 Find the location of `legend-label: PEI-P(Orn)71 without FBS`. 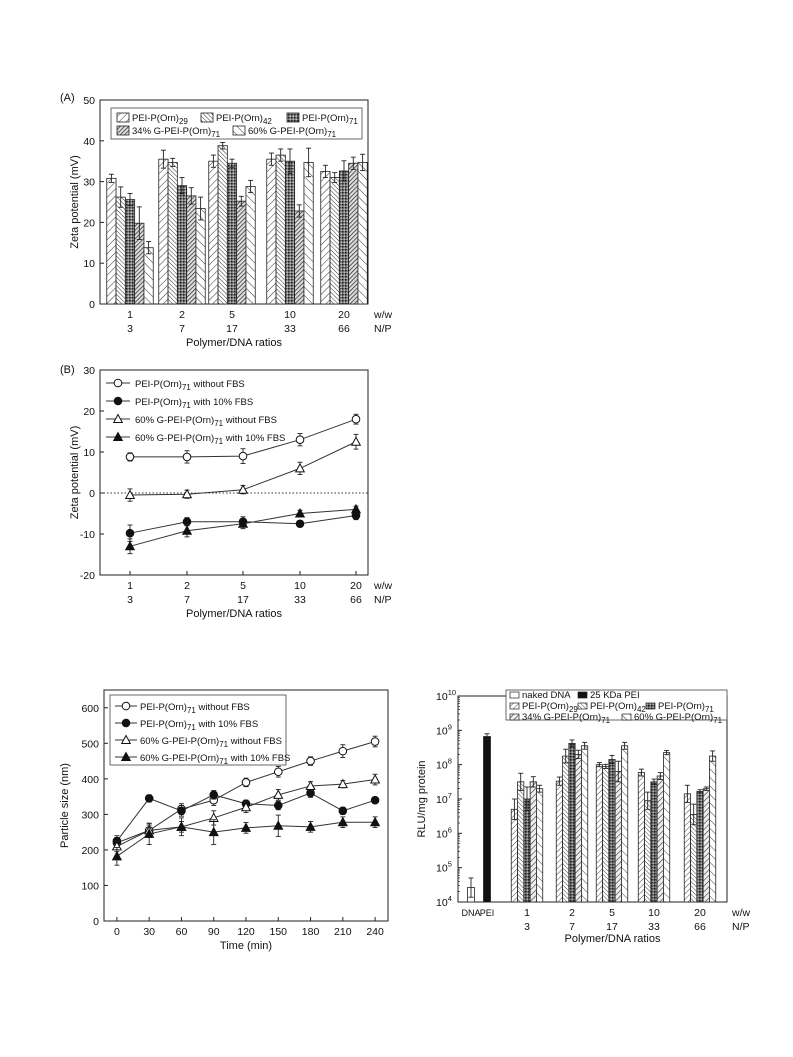

legend-label: PEI-P(Orn)71 without FBS is located at coordinates (195, 708).